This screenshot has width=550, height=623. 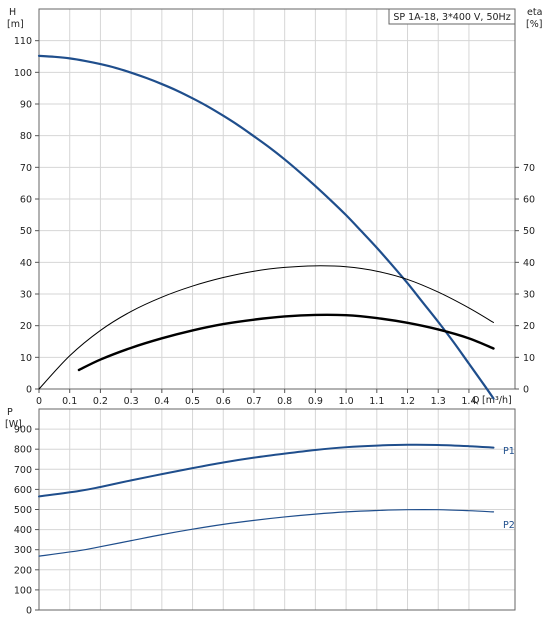 I want to click on series-label-p2: P2, so click(x=509, y=525).